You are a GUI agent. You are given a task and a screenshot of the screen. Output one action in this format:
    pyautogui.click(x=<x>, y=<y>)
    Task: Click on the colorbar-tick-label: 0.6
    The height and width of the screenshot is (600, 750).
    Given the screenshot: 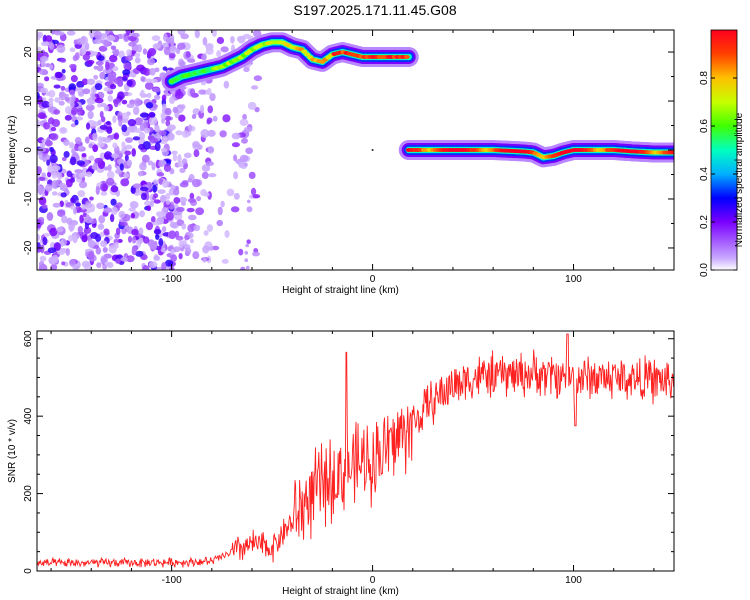 What is the action you would take?
    pyautogui.click(x=704, y=126)
    